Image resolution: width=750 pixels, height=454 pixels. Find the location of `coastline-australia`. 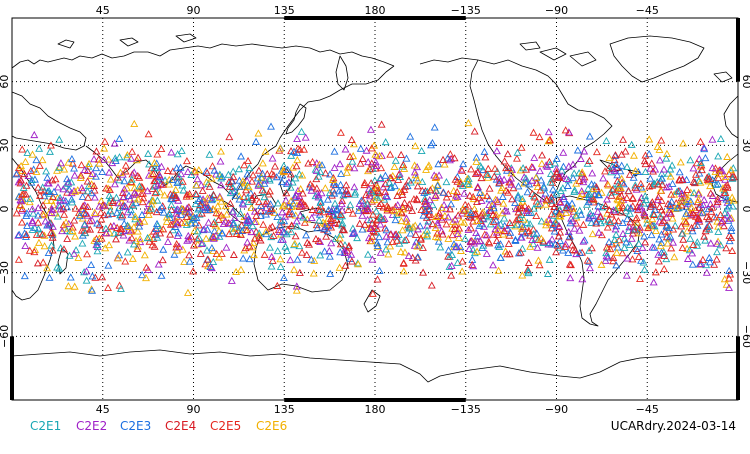

coastline-australia is located at coordinates (301, 259).